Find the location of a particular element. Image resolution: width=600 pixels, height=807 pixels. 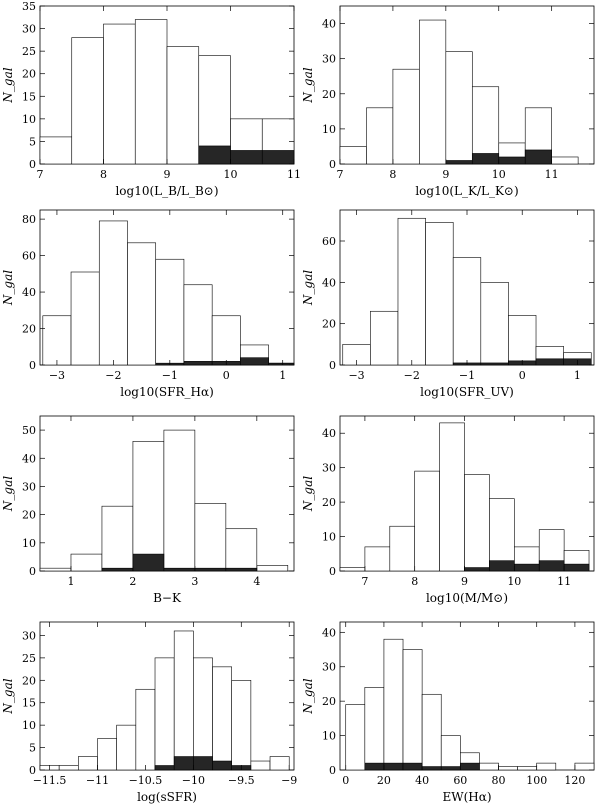

x-tick-label: 4 is located at coordinates (256, 581).